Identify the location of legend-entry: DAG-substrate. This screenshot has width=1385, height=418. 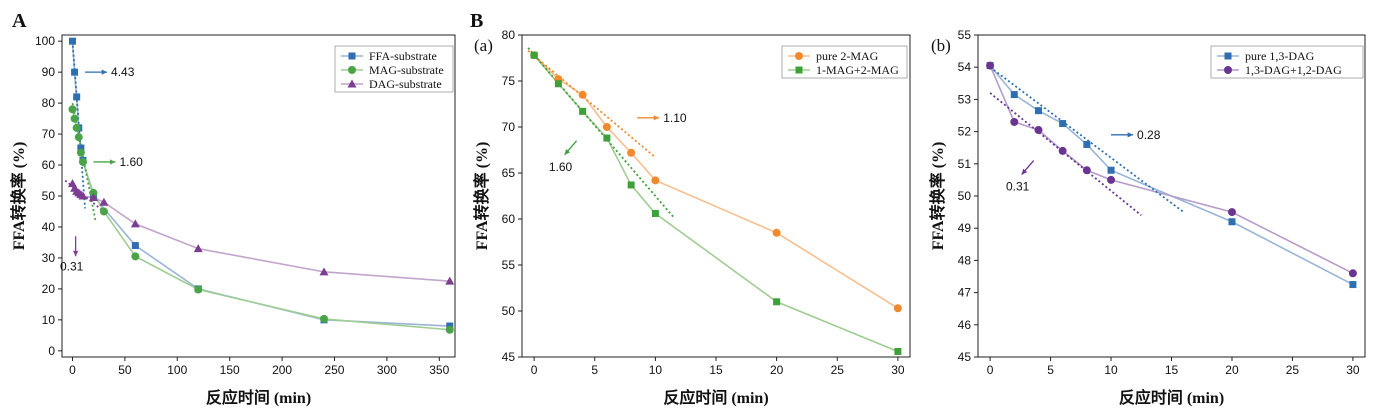
(391, 84).